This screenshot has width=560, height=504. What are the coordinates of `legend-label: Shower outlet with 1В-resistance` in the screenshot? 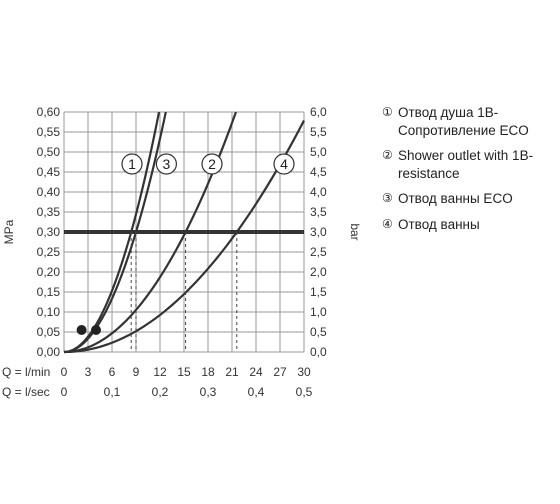 It's located at (466, 164).